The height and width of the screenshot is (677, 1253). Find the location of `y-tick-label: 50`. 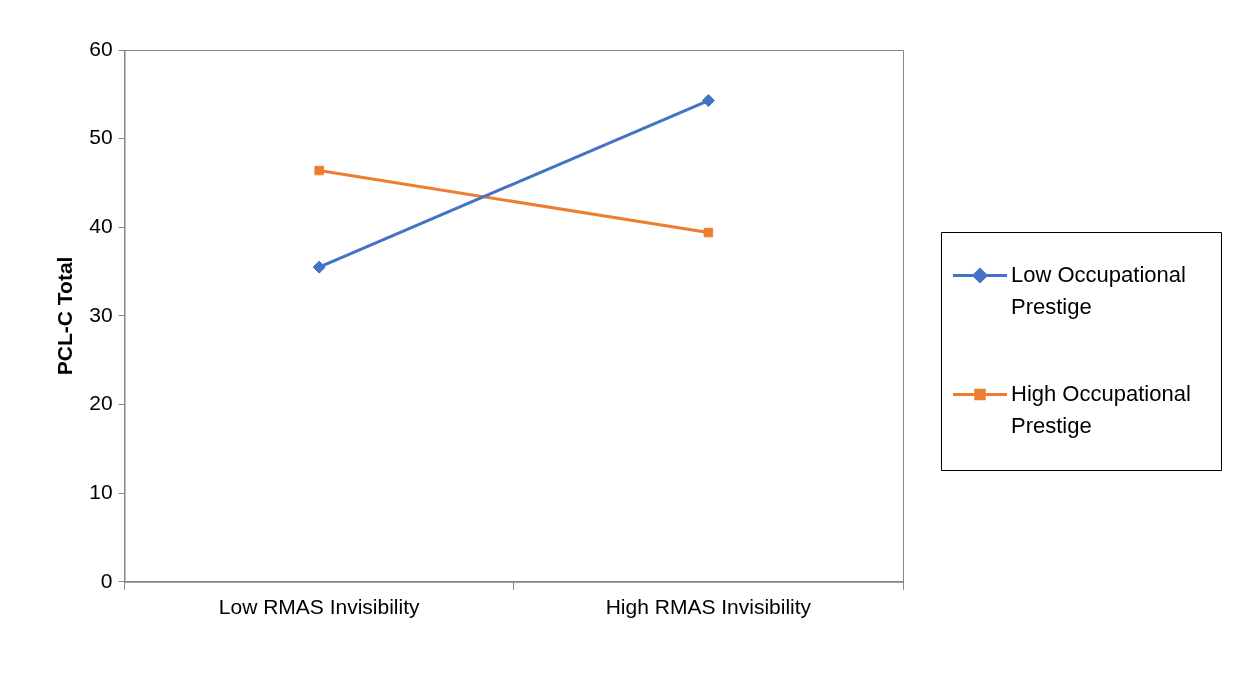

y-tick-label: 50 is located at coordinates (101, 137).